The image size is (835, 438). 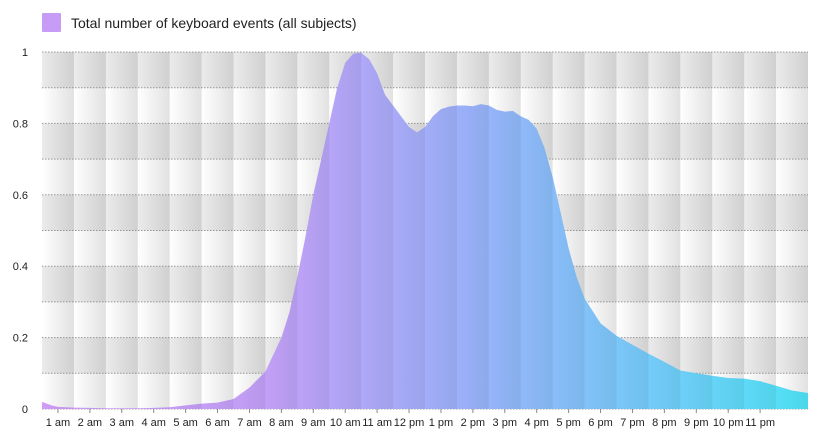 What do you see at coordinates (153, 423) in the screenshot?
I see `x-tick-label: 4 am` at bounding box center [153, 423].